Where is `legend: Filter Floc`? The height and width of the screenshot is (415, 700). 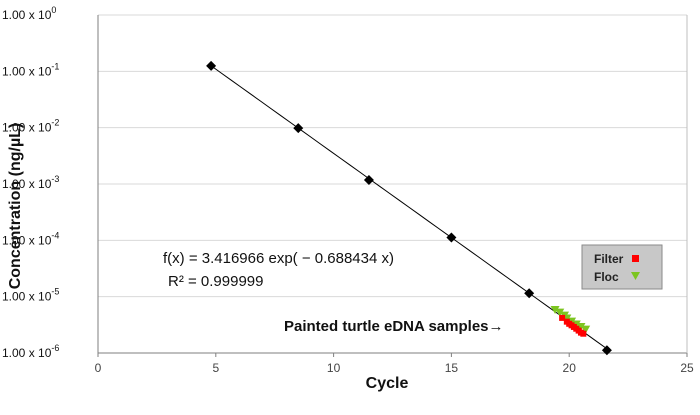 legend: Filter Floc is located at coordinates (622, 267).